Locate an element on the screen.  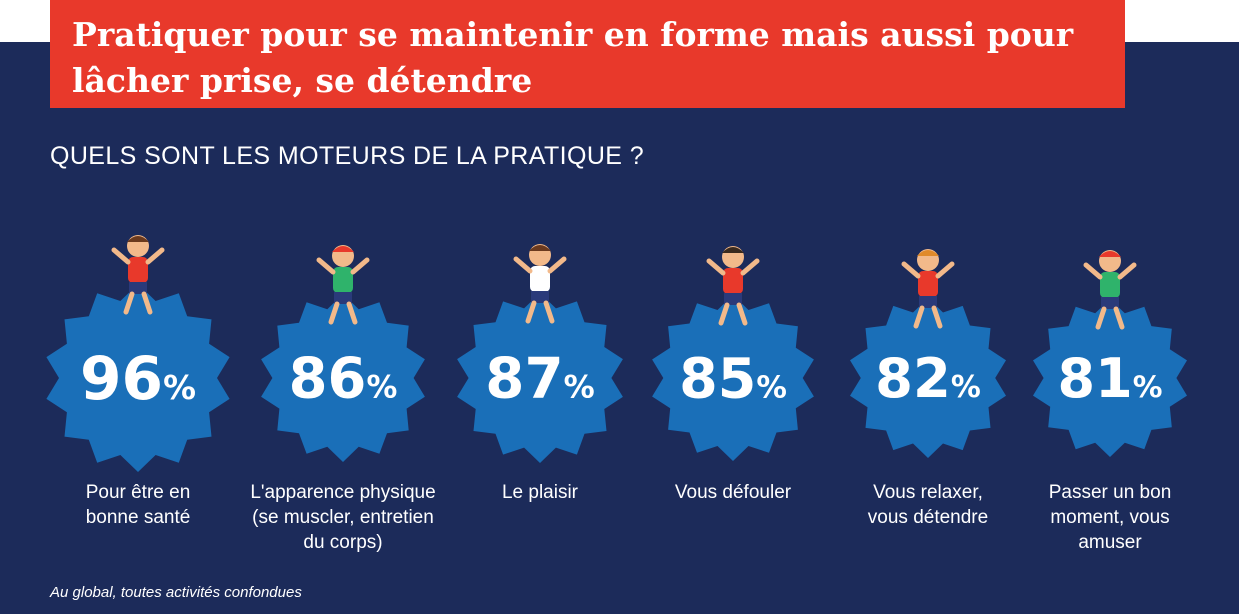
title-line-2: lâcher prise, se détendre is located at coordinates (302, 80).